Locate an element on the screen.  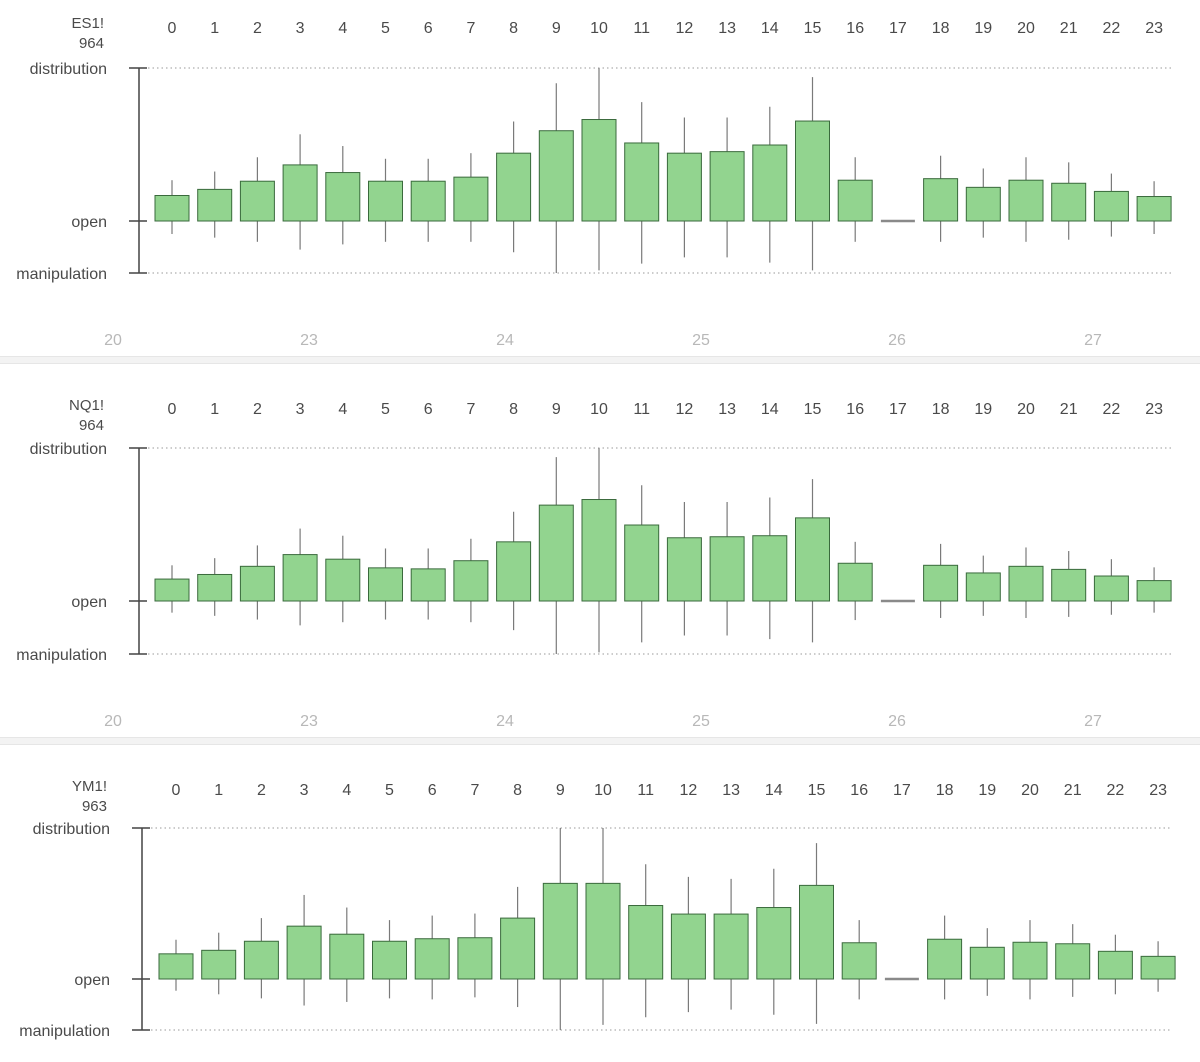
hour-tick-label: 7 is located at coordinates (470, 409).